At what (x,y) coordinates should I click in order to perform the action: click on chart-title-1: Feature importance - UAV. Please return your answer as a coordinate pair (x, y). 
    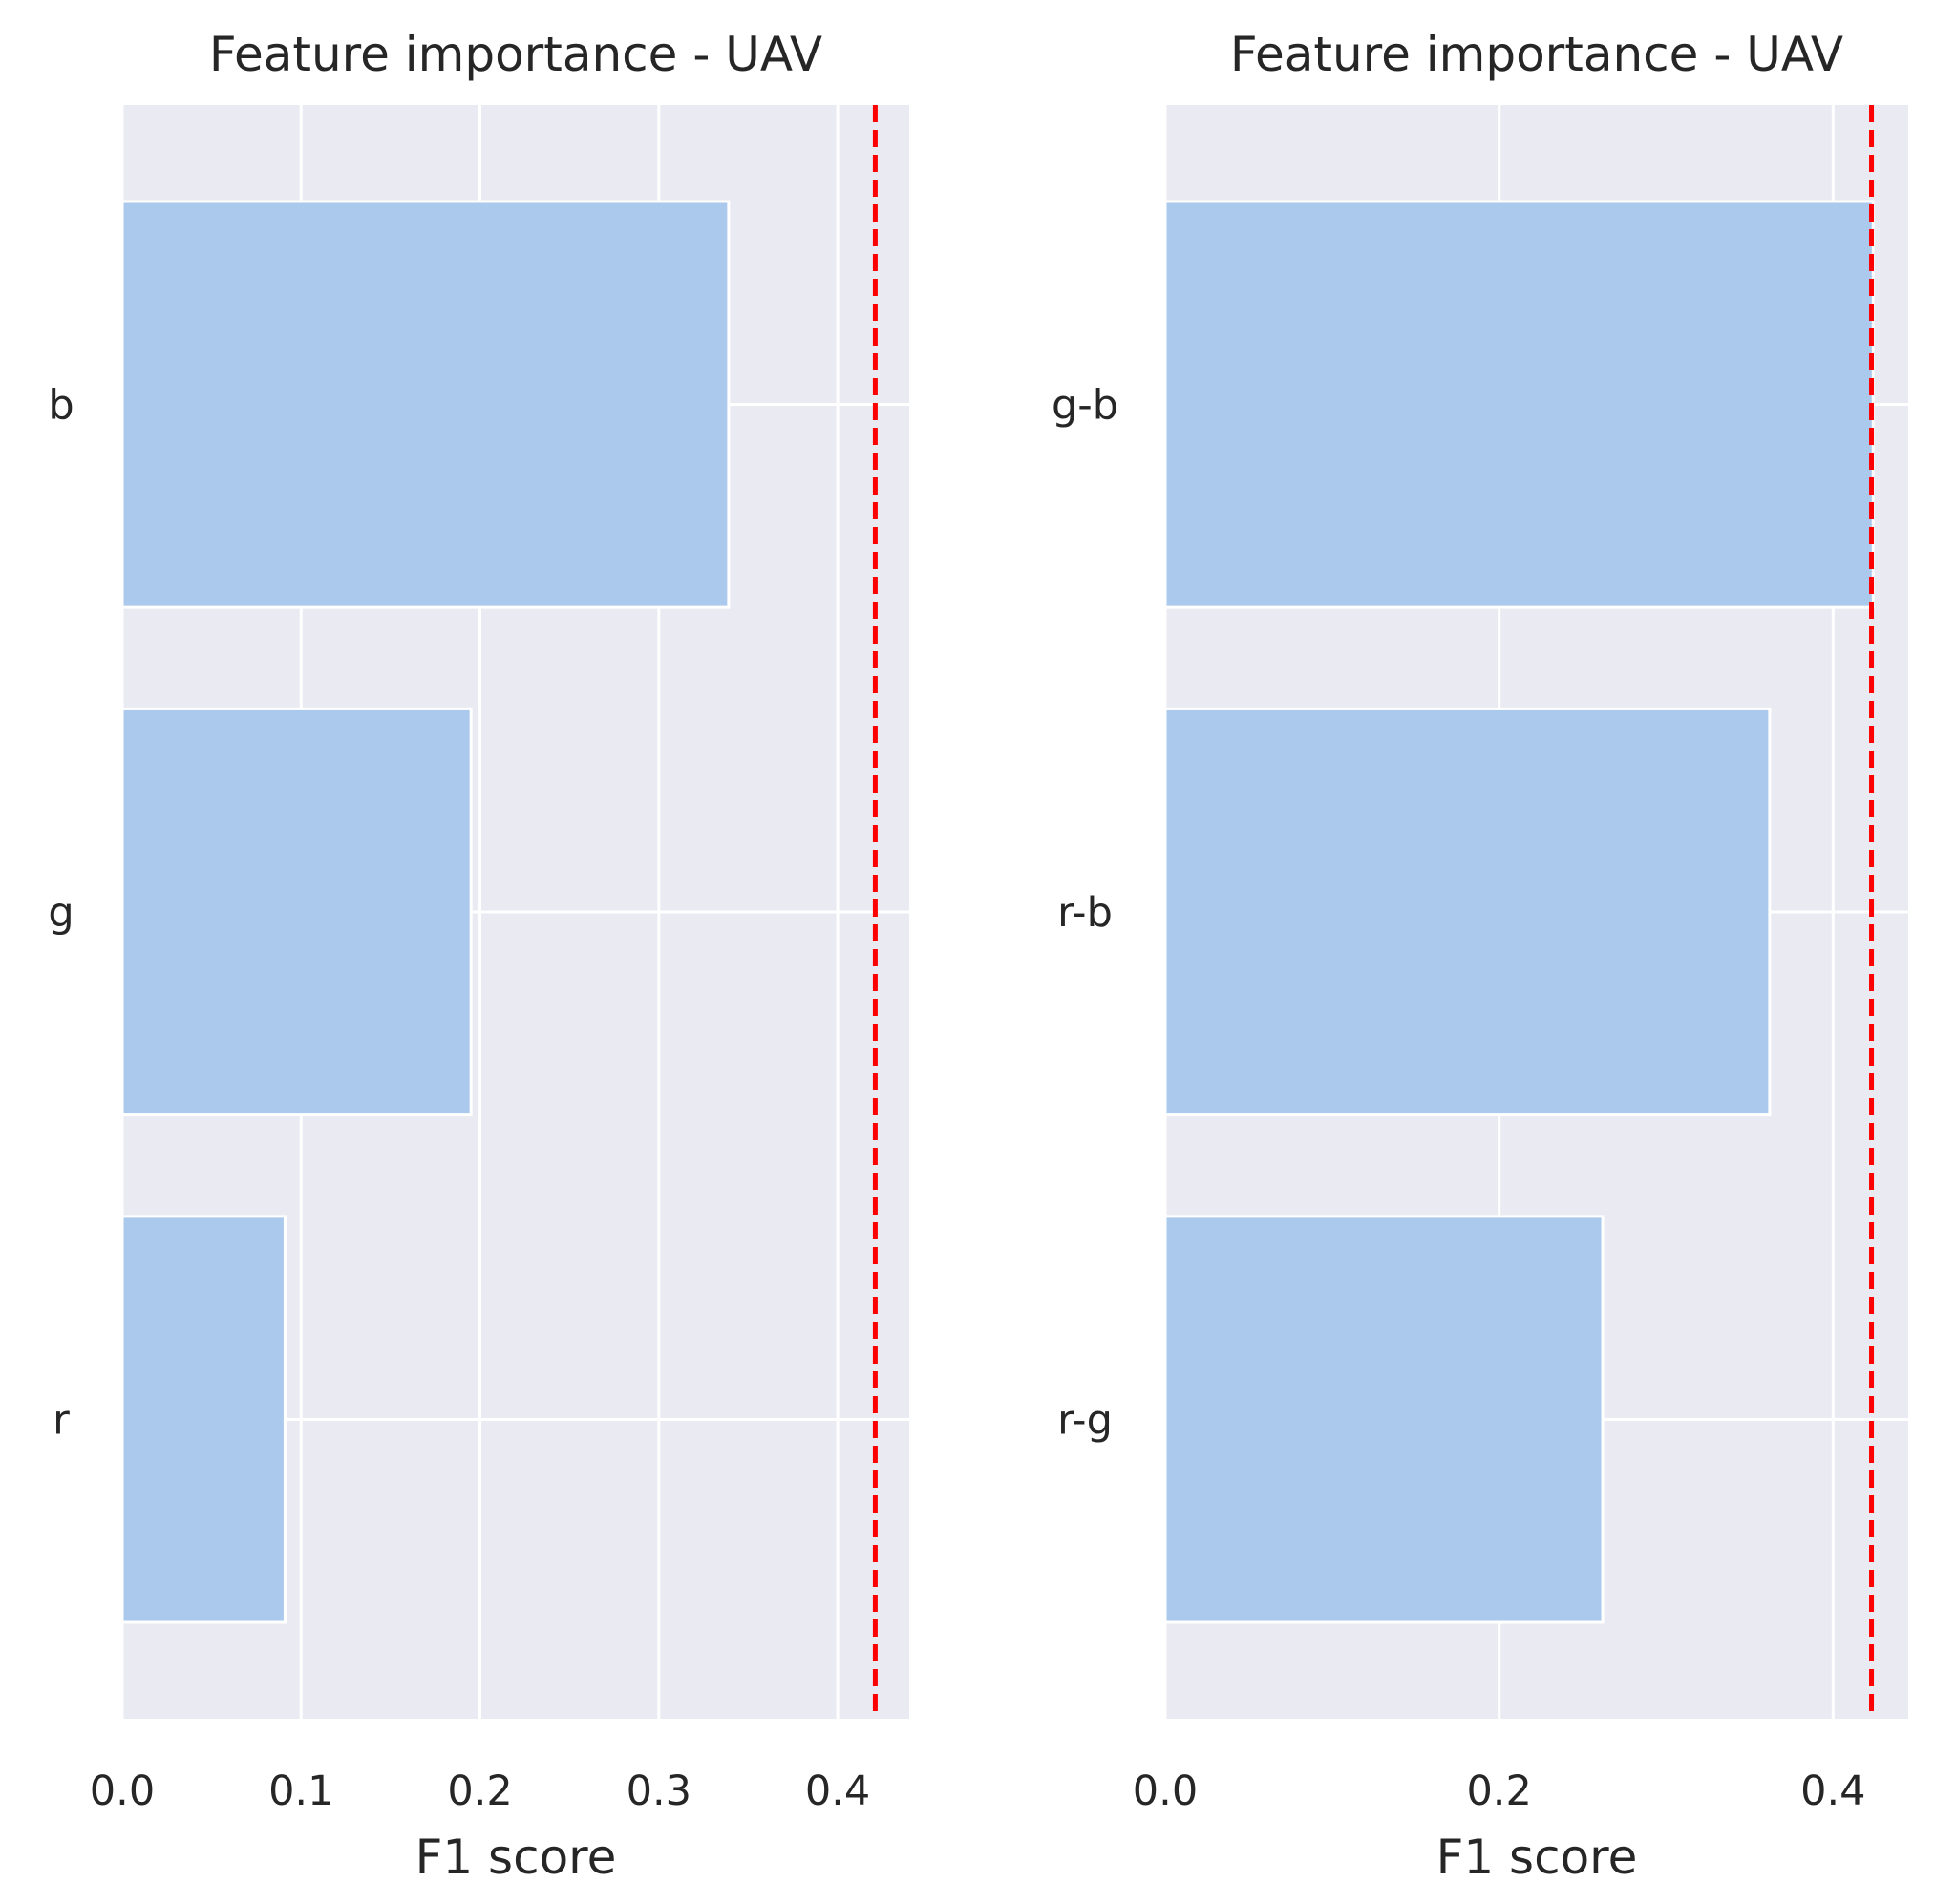
    Looking at the image, I should click on (516, 55).